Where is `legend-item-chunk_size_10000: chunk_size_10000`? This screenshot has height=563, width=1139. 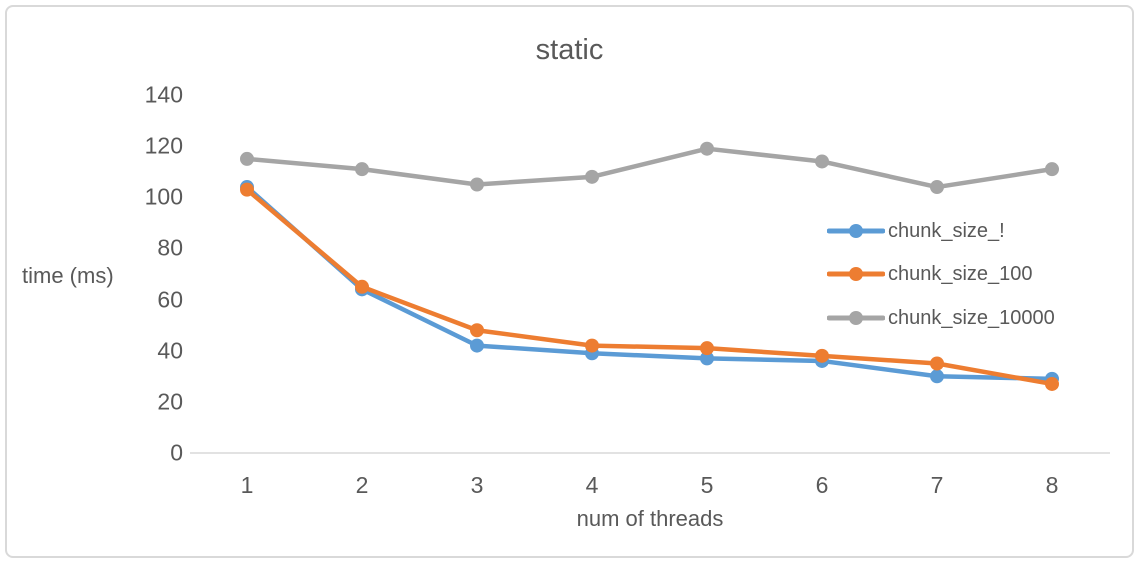
legend-item-chunk_size_10000: chunk_size_10000 is located at coordinates (941, 318).